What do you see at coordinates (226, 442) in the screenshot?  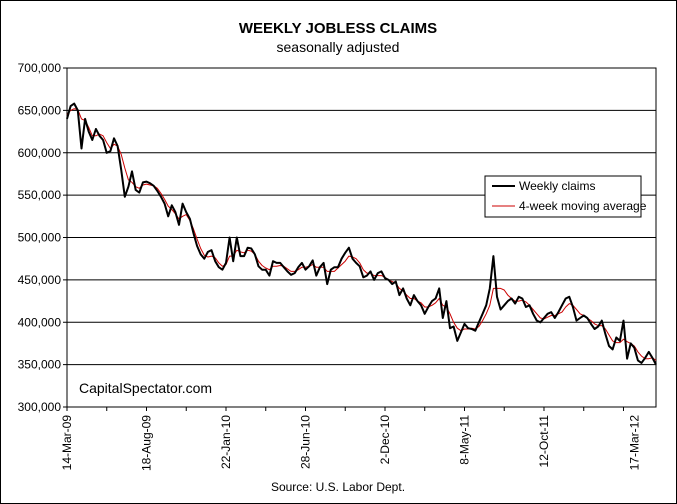 I see `x-tick-label: 22-Jan-10` at bounding box center [226, 442].